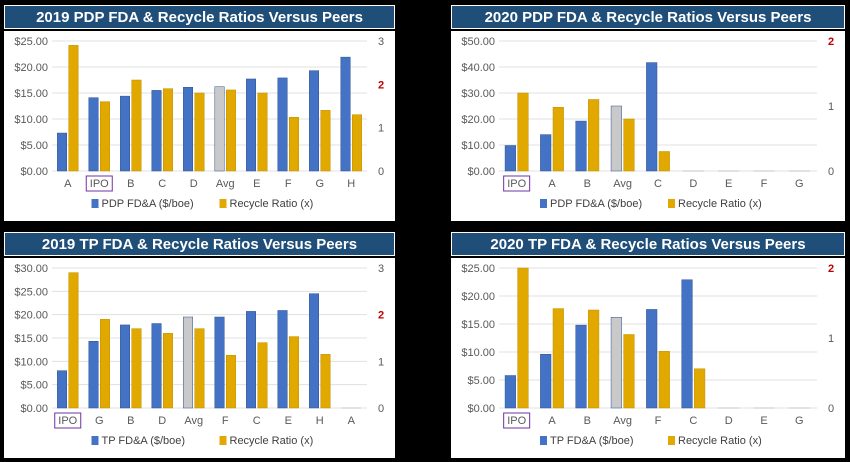 This screenshot has height=462, width=850. I want to click on y2-tick-label: 2, so click(381, 316).